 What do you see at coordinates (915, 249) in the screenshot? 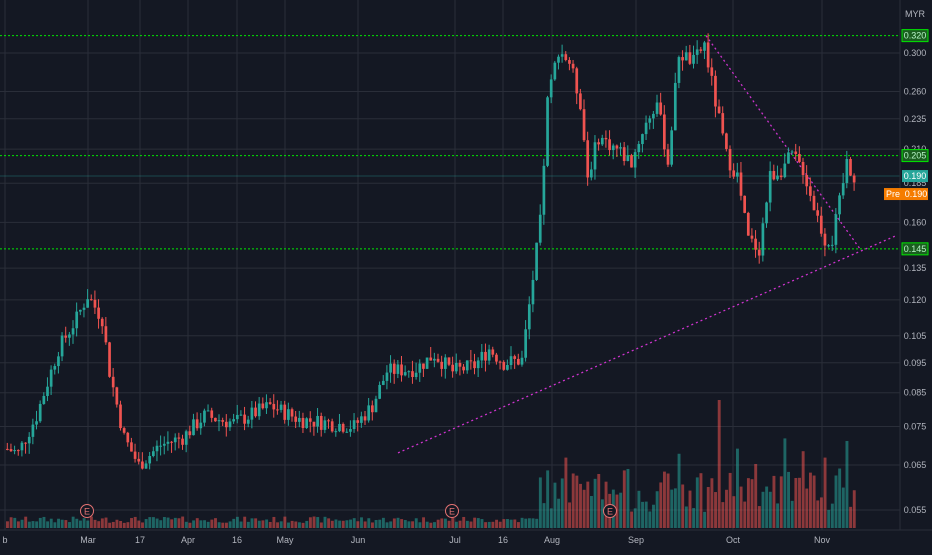
I see `level-price-badge` at bounding box center [915, 249].